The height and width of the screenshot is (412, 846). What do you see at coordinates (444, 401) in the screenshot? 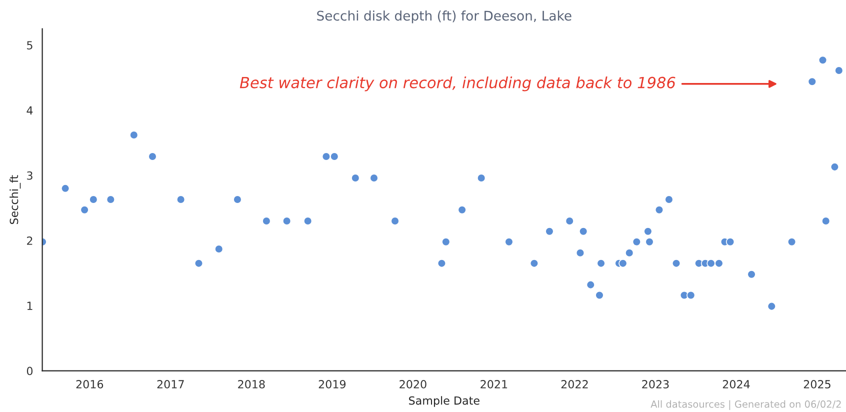
I see `x-axis-title: Sample Date` at bounding box center [444, 401].